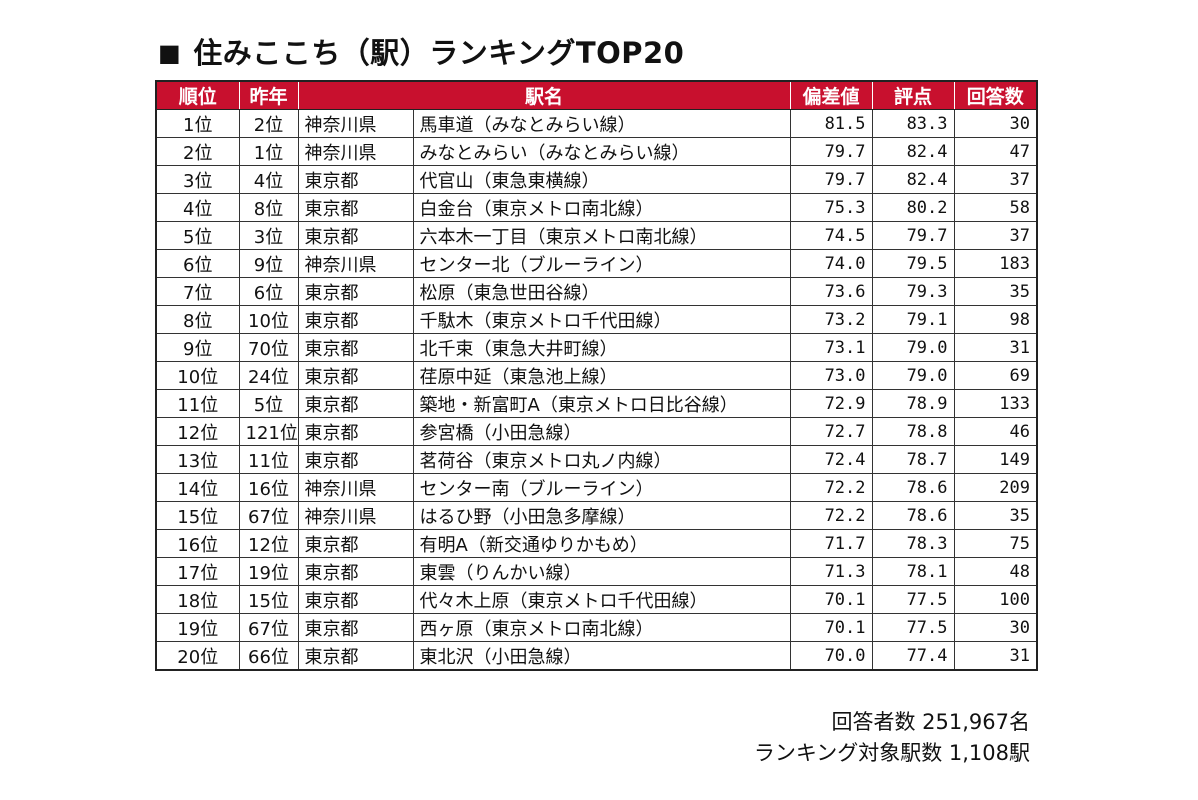 The image size is (1198, 800). I want to click on cell-responses: 183, so click(996, 263).